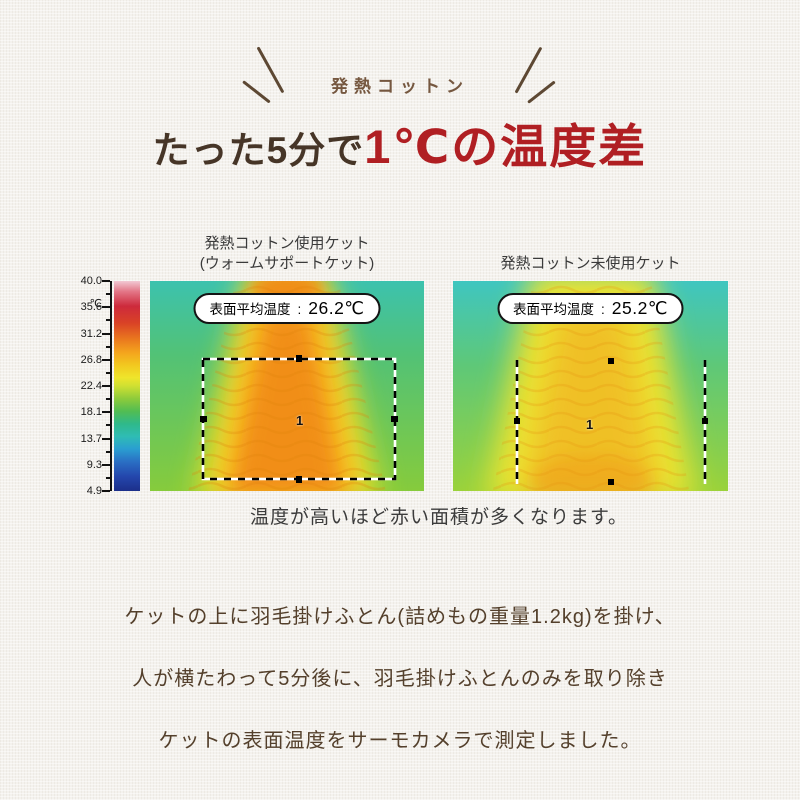 The image size is (800, 800). Describe the element at coordinates (287, 386) in the screenshot. I see `thermal-image-with-cotton: 表面平均温度 : 26.2℃ 1` at that location.